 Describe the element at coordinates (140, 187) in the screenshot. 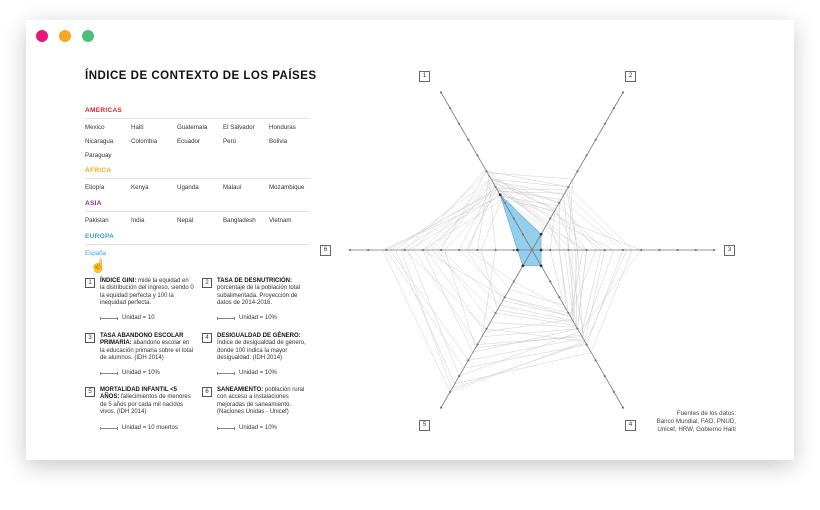

I see `country-kenya: Kenya` at that location.